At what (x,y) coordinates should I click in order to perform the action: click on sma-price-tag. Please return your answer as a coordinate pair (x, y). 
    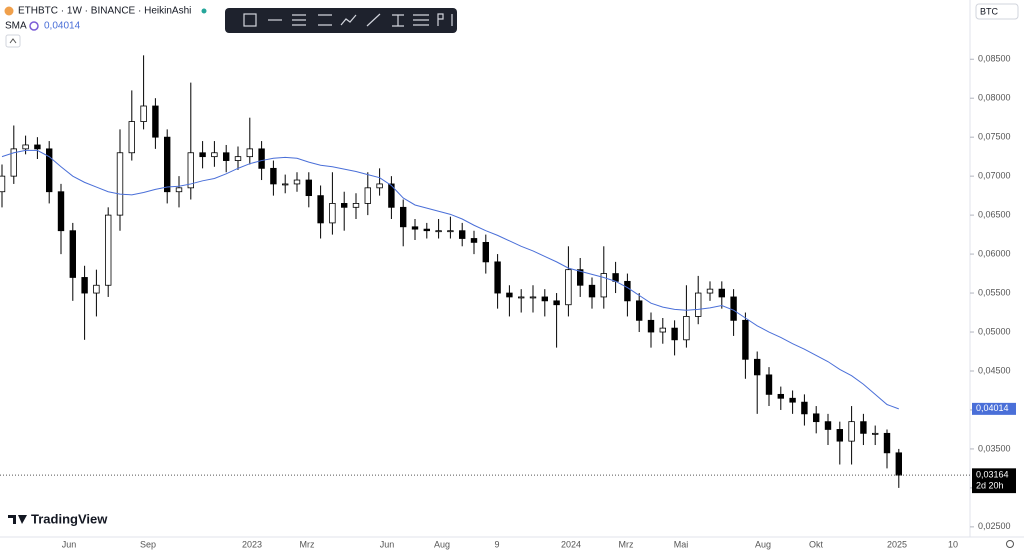
    Looking at the image, I should click on (994, 408).